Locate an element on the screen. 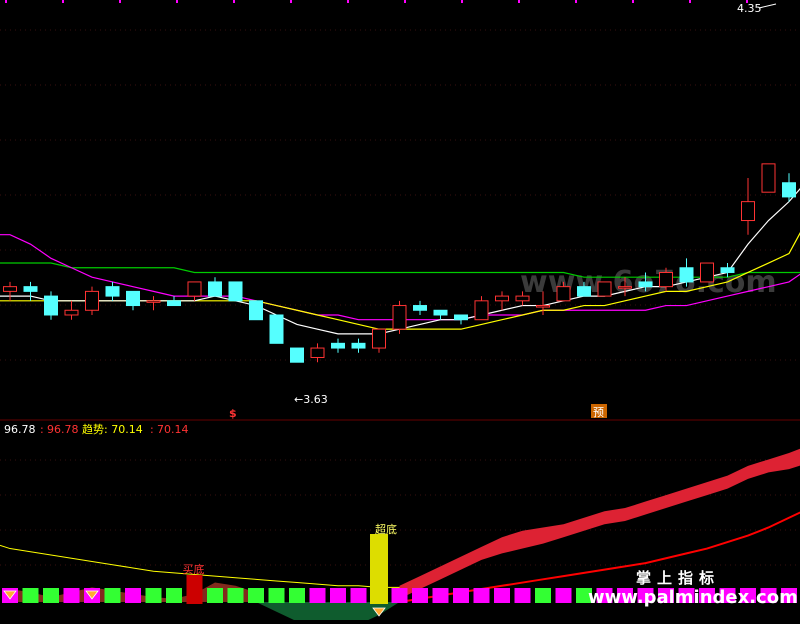  signal-s-marker: $ is located at coordinates (233, 413).